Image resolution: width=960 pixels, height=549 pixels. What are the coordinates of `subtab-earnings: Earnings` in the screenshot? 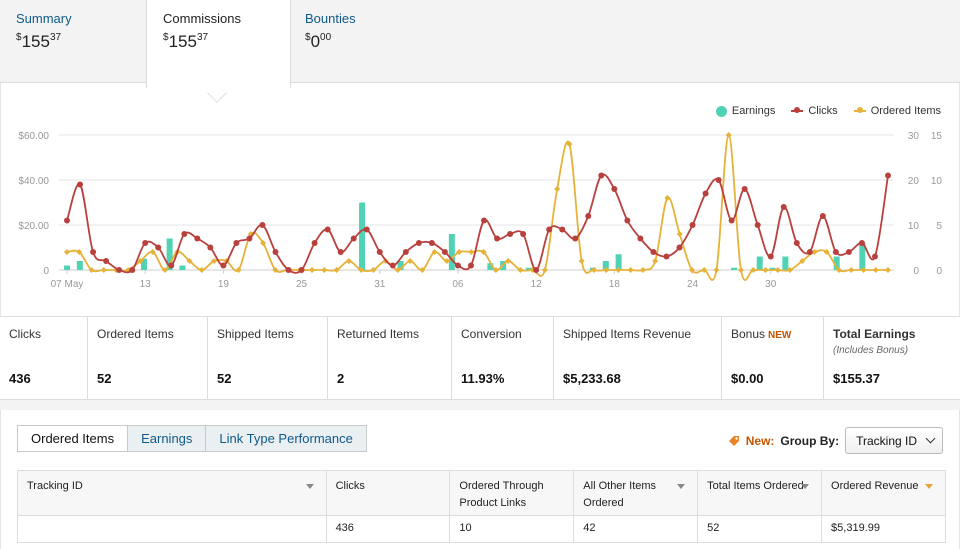 It's located at (167, 438).